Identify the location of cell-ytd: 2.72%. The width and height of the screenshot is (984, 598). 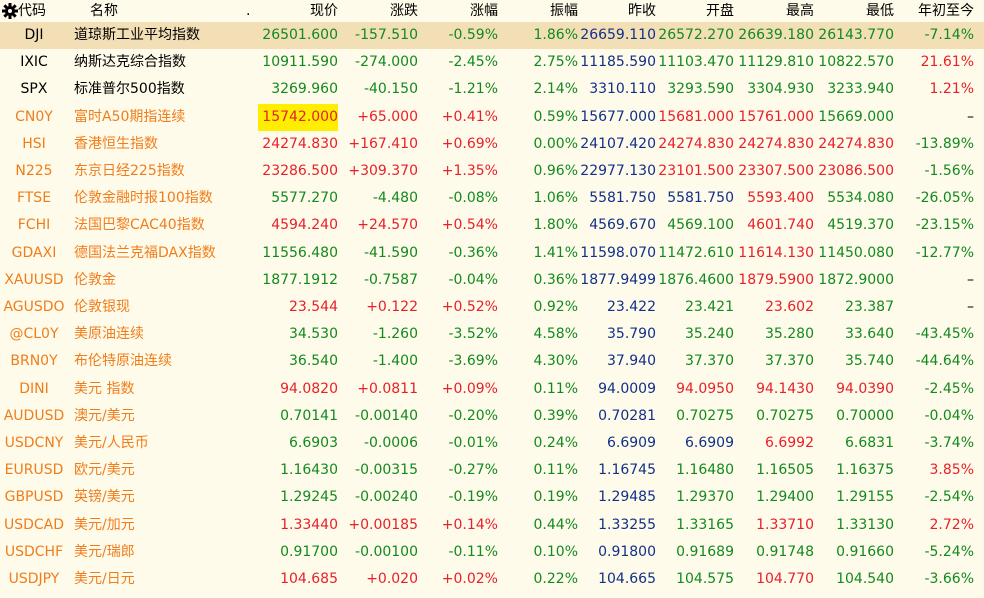
(951, 524).